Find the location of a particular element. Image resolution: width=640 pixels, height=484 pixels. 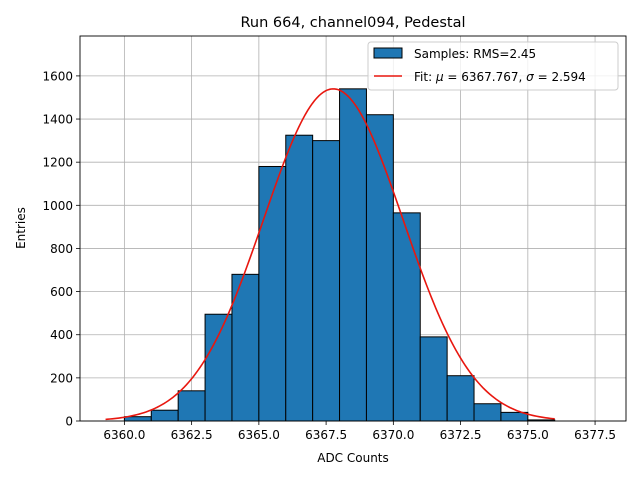

y-tick-label: 400 is located at coordinates (61, 335).